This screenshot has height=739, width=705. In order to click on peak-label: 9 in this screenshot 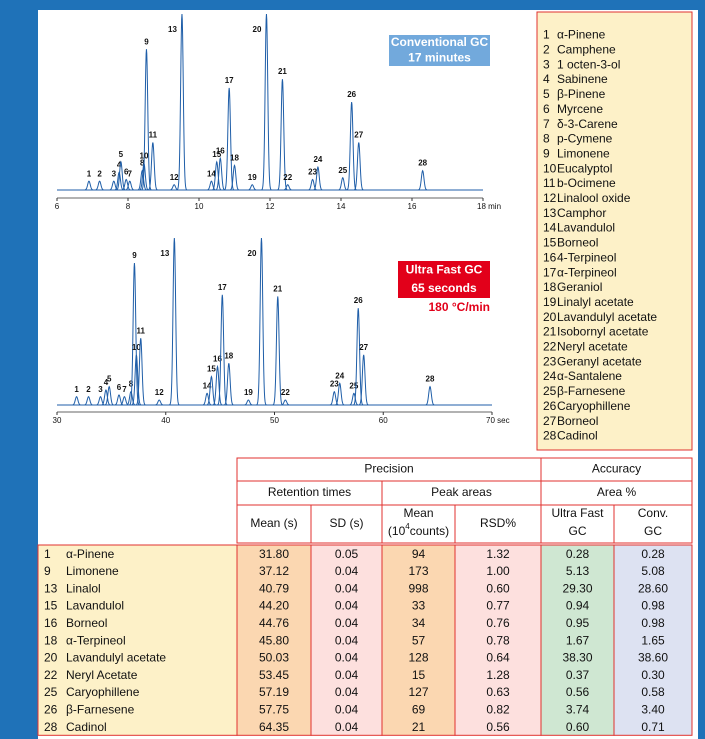, I will do `click(146, 41)`.